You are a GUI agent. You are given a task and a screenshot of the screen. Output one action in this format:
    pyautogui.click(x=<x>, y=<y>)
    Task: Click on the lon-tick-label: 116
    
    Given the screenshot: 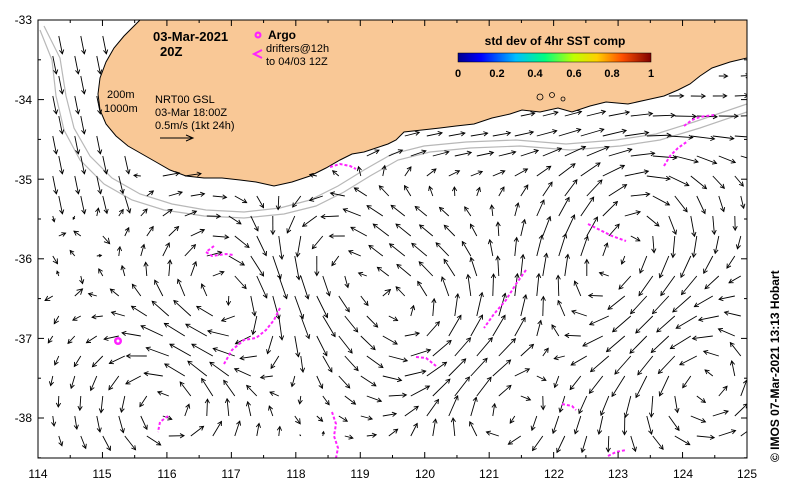 What is the action you would take?
    pyautogui.click(x=166, y=474)
    